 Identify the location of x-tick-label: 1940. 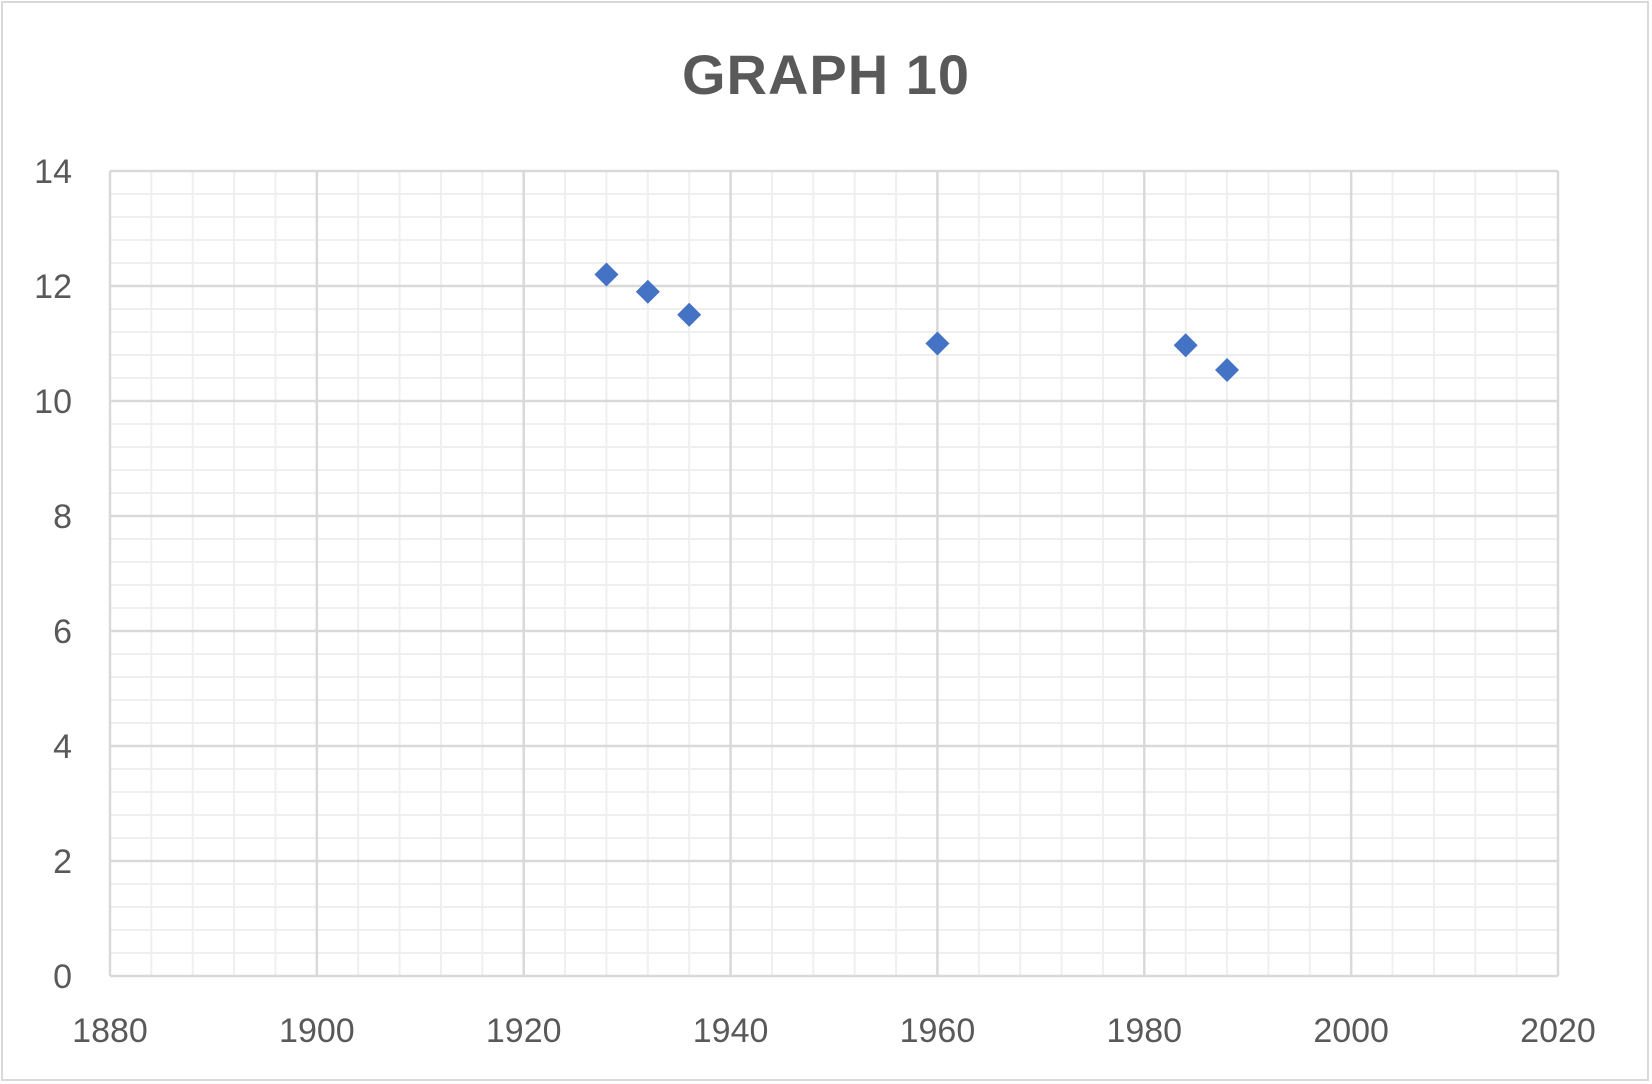
(731, 1031).